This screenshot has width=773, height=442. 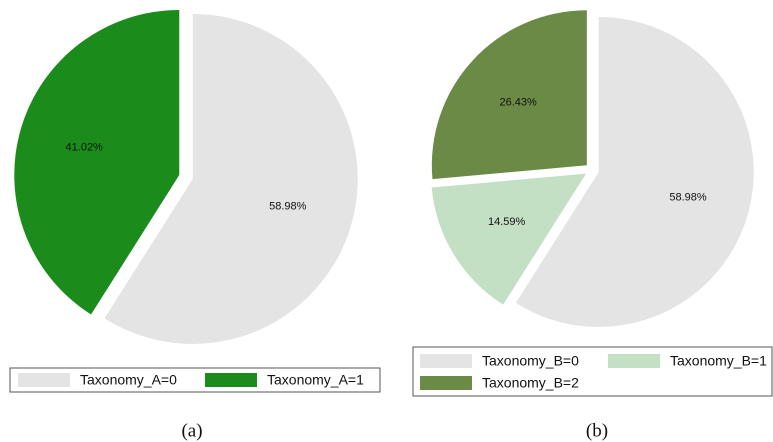 What do you see at coordinates (128, 380) in the screenshot?
I see `legend-label: Taxonomy_A=0` at bounding box center [128, 380].